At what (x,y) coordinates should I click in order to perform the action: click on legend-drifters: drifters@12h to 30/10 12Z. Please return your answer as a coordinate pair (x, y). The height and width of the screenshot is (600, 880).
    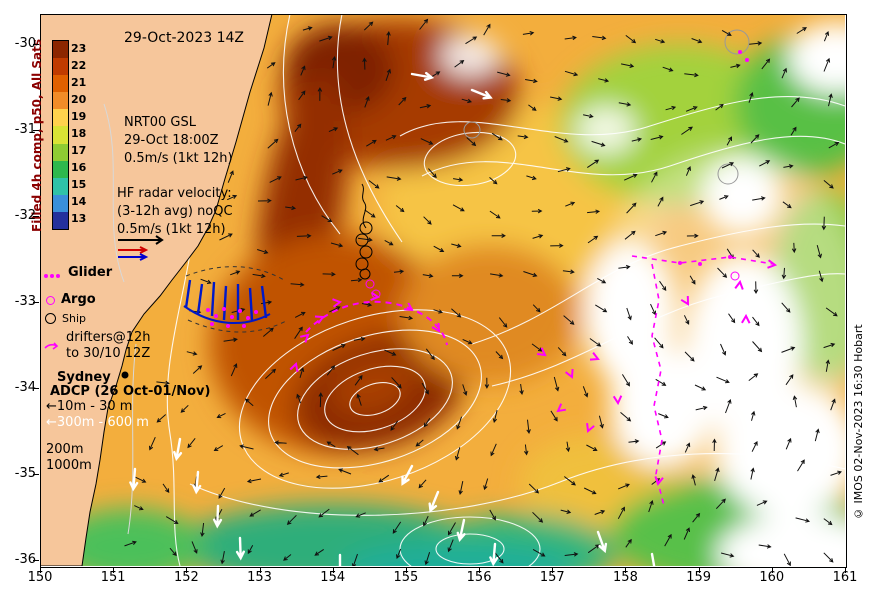
    Looking at the image, I should click on (97, 346).